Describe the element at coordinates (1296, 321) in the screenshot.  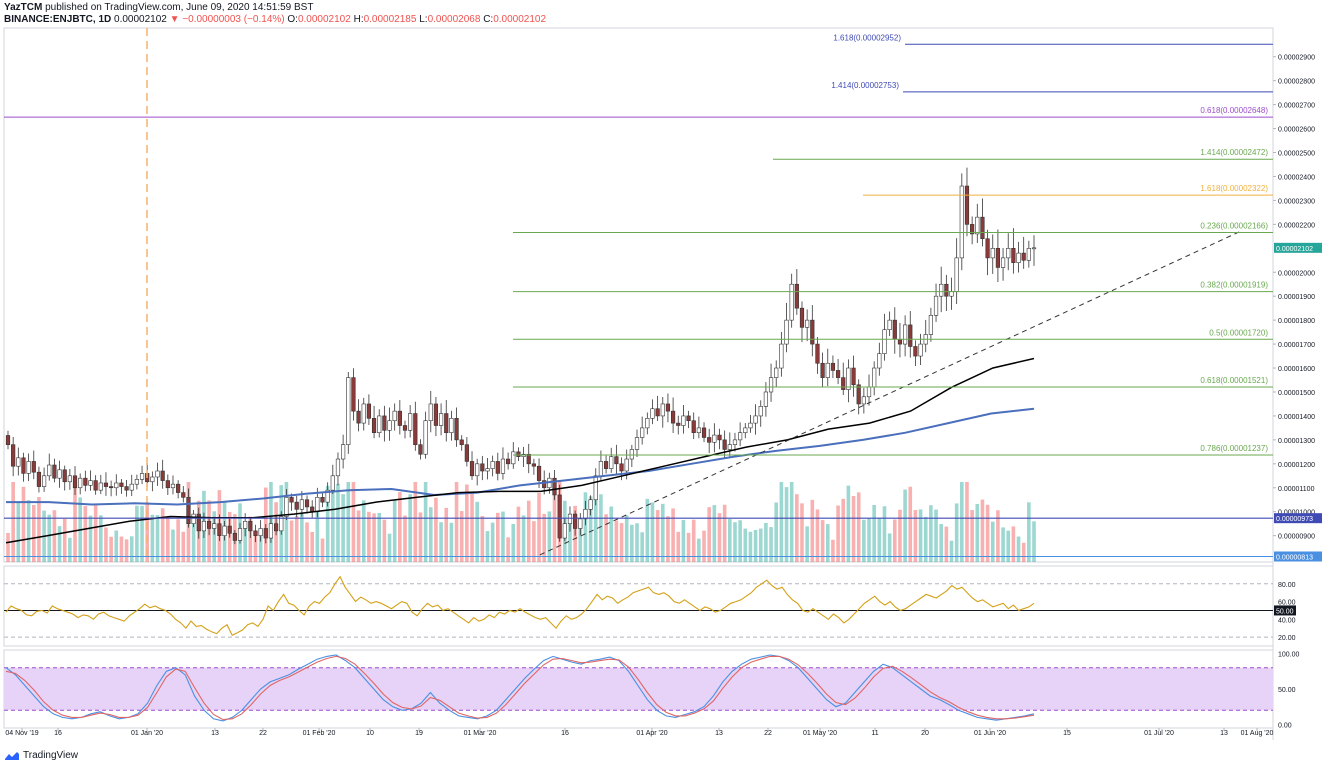
I see `price-tick-label: 0.00001800` at that location.